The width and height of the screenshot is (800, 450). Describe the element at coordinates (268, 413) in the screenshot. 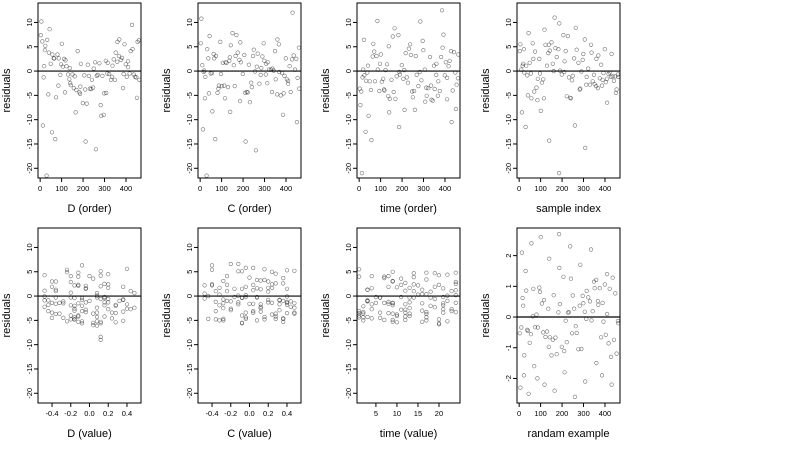

I see `x-tick-label: 0.2` at that location.